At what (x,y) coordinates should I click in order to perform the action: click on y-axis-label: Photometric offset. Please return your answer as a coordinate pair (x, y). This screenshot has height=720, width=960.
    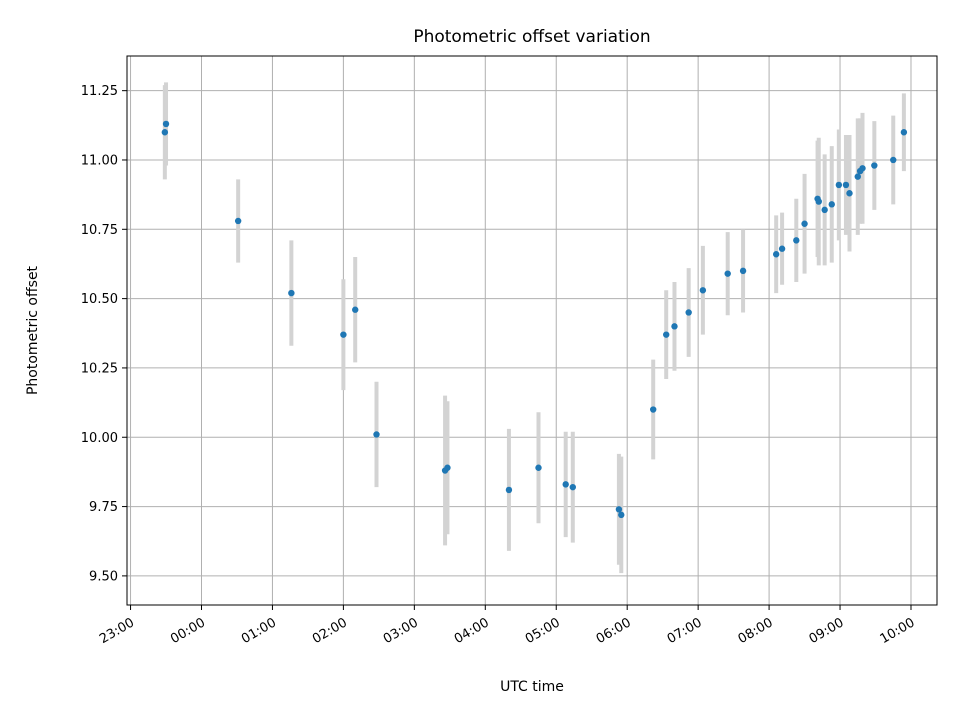
    Looking at the image, I should click on (33, 330).